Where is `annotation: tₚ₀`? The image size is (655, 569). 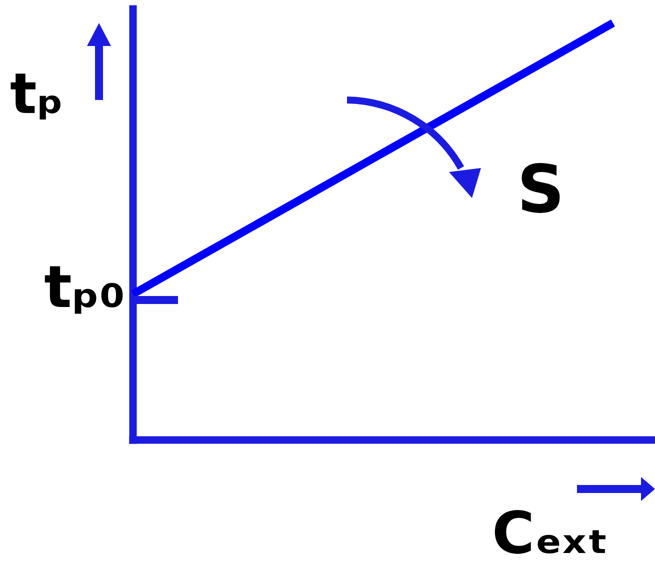 annotation: tₚ₀ is located at coordinates (84, 287).